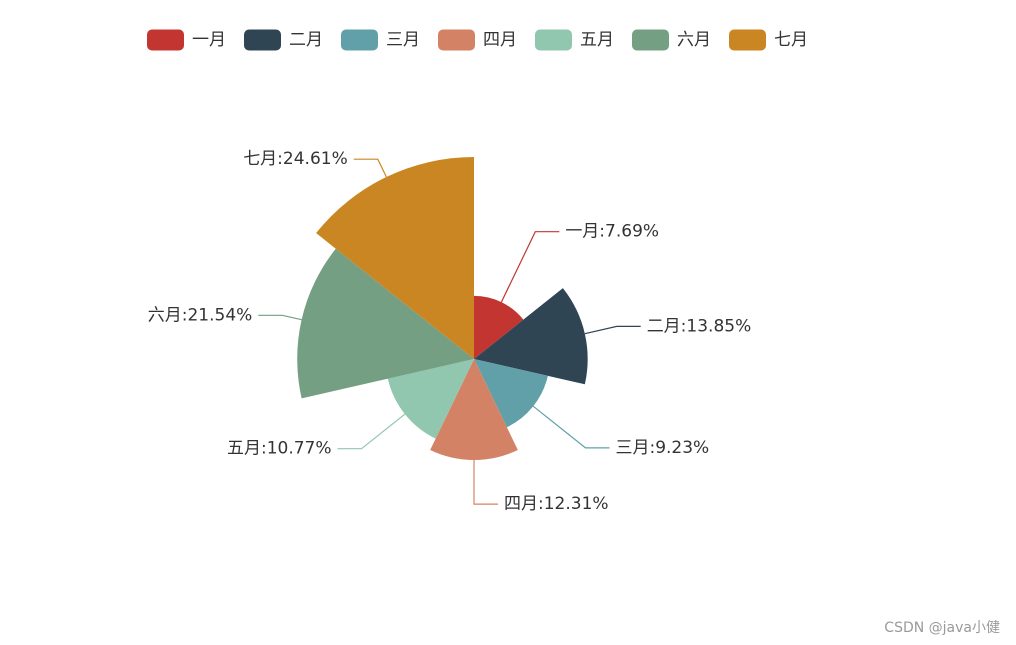 This screenshot has width=1016, height=645. What do you see at coordinates (279, 449) in the screenshot?
I see `slice-label: 五月:10.77%` at bounding box center [279, 449].